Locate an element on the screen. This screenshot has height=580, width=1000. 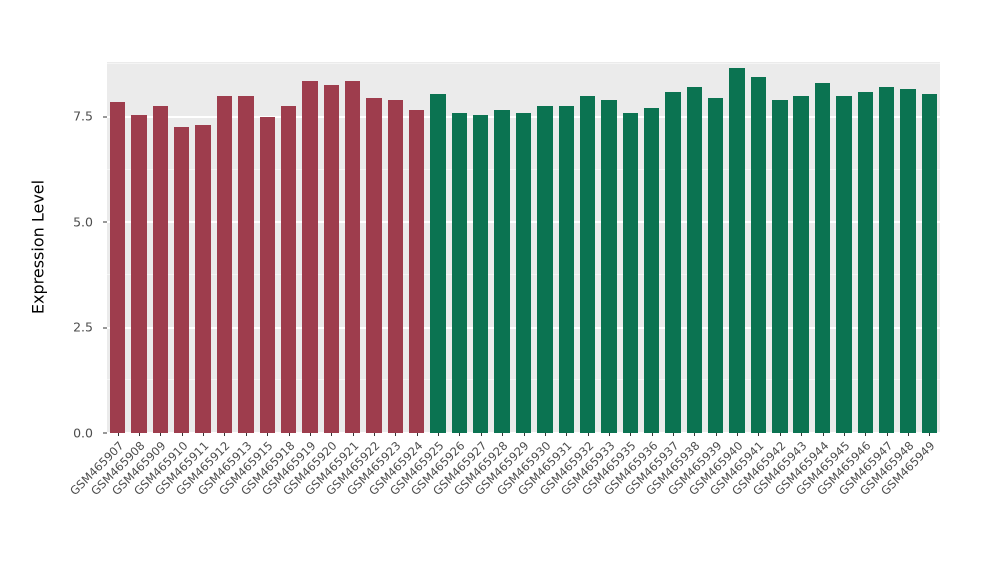
bar-slot: GSM465948 is located at coordinates (887, 280).